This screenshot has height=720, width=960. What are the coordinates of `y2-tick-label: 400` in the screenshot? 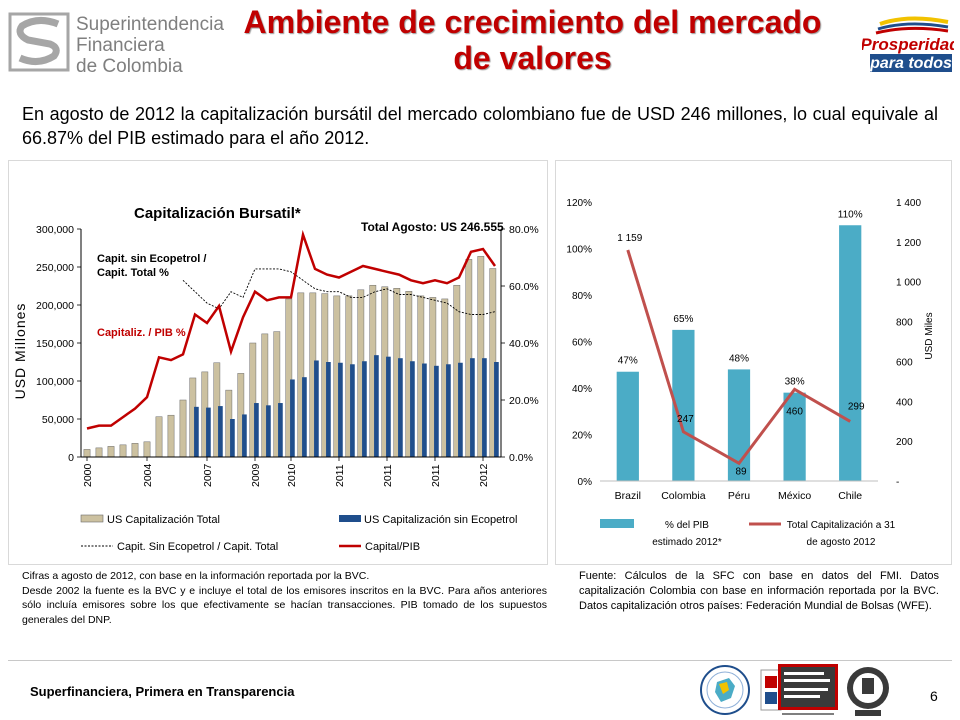 It's located at (904, 402).